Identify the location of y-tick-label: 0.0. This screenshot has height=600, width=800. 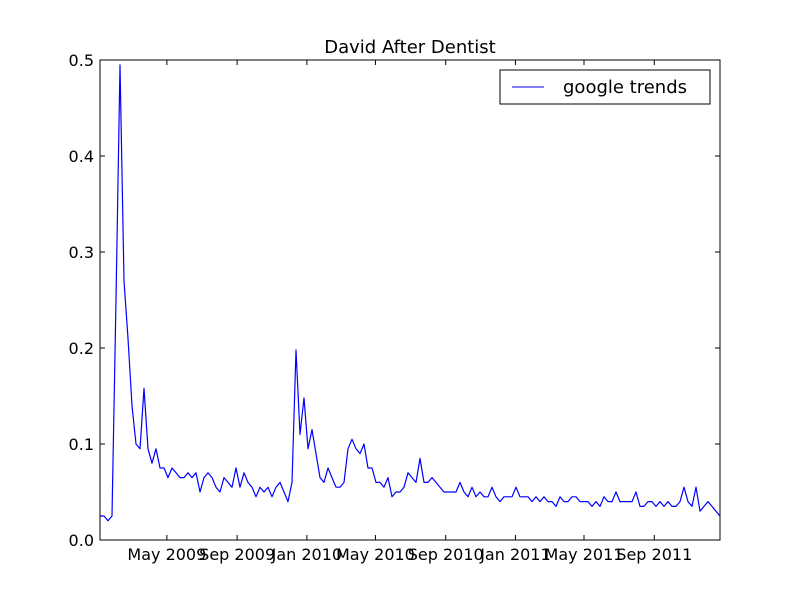
(81, 540).